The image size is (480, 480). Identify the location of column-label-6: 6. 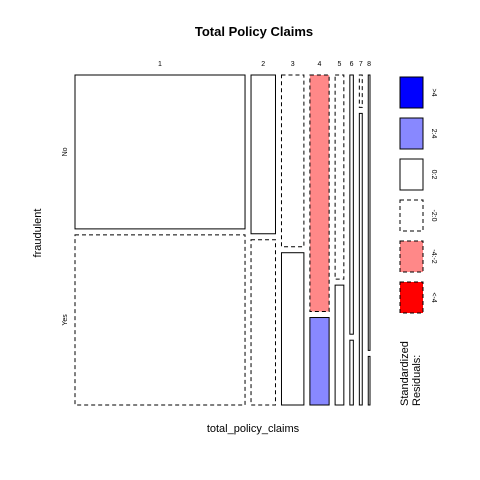
(352, 64).